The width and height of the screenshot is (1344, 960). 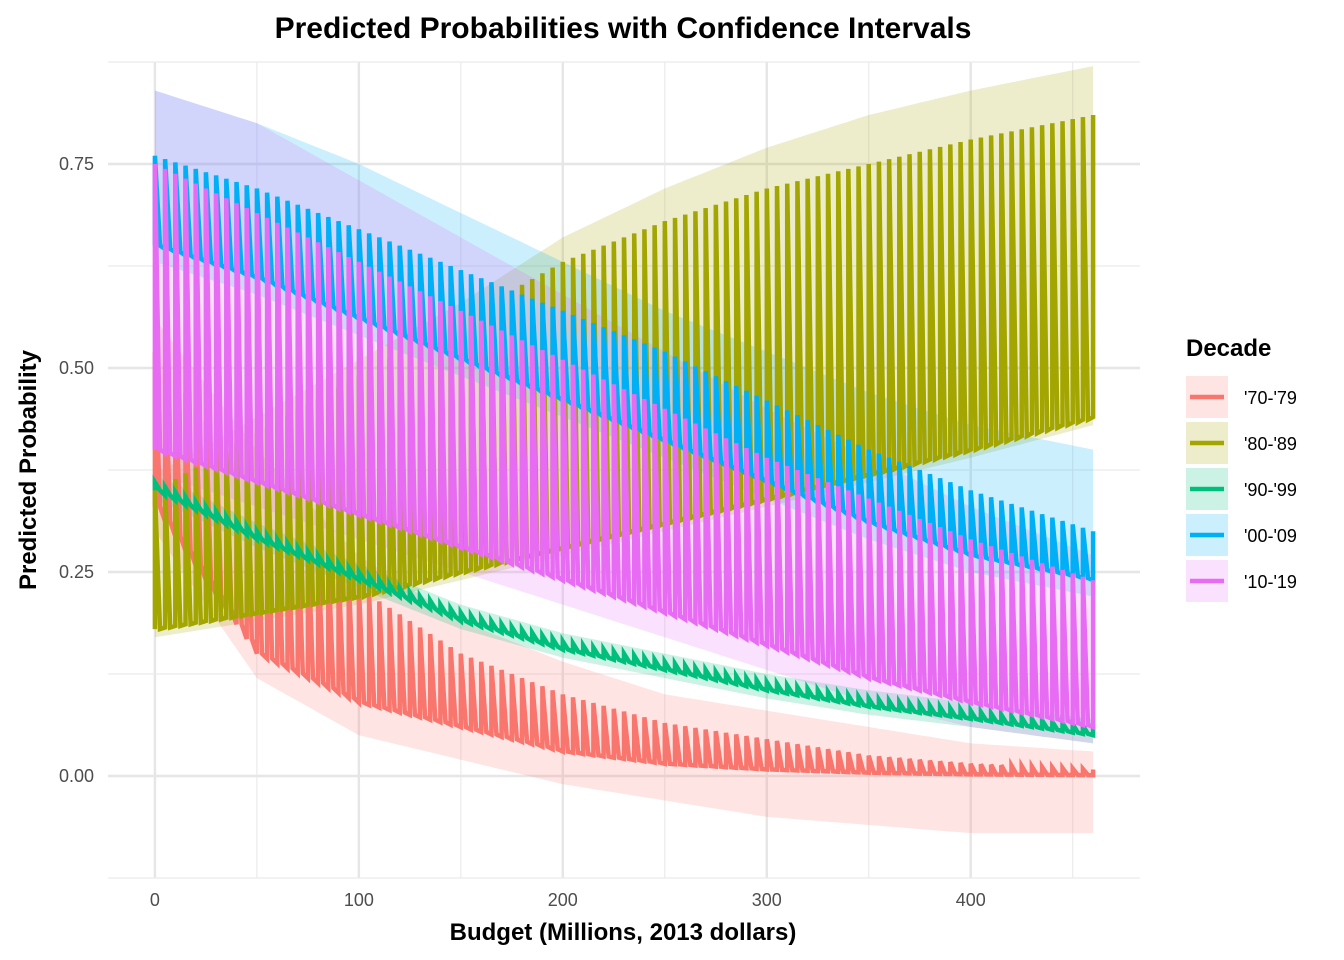 I want to click on y-tick-label: 0.25, so click(x=76, y=572).